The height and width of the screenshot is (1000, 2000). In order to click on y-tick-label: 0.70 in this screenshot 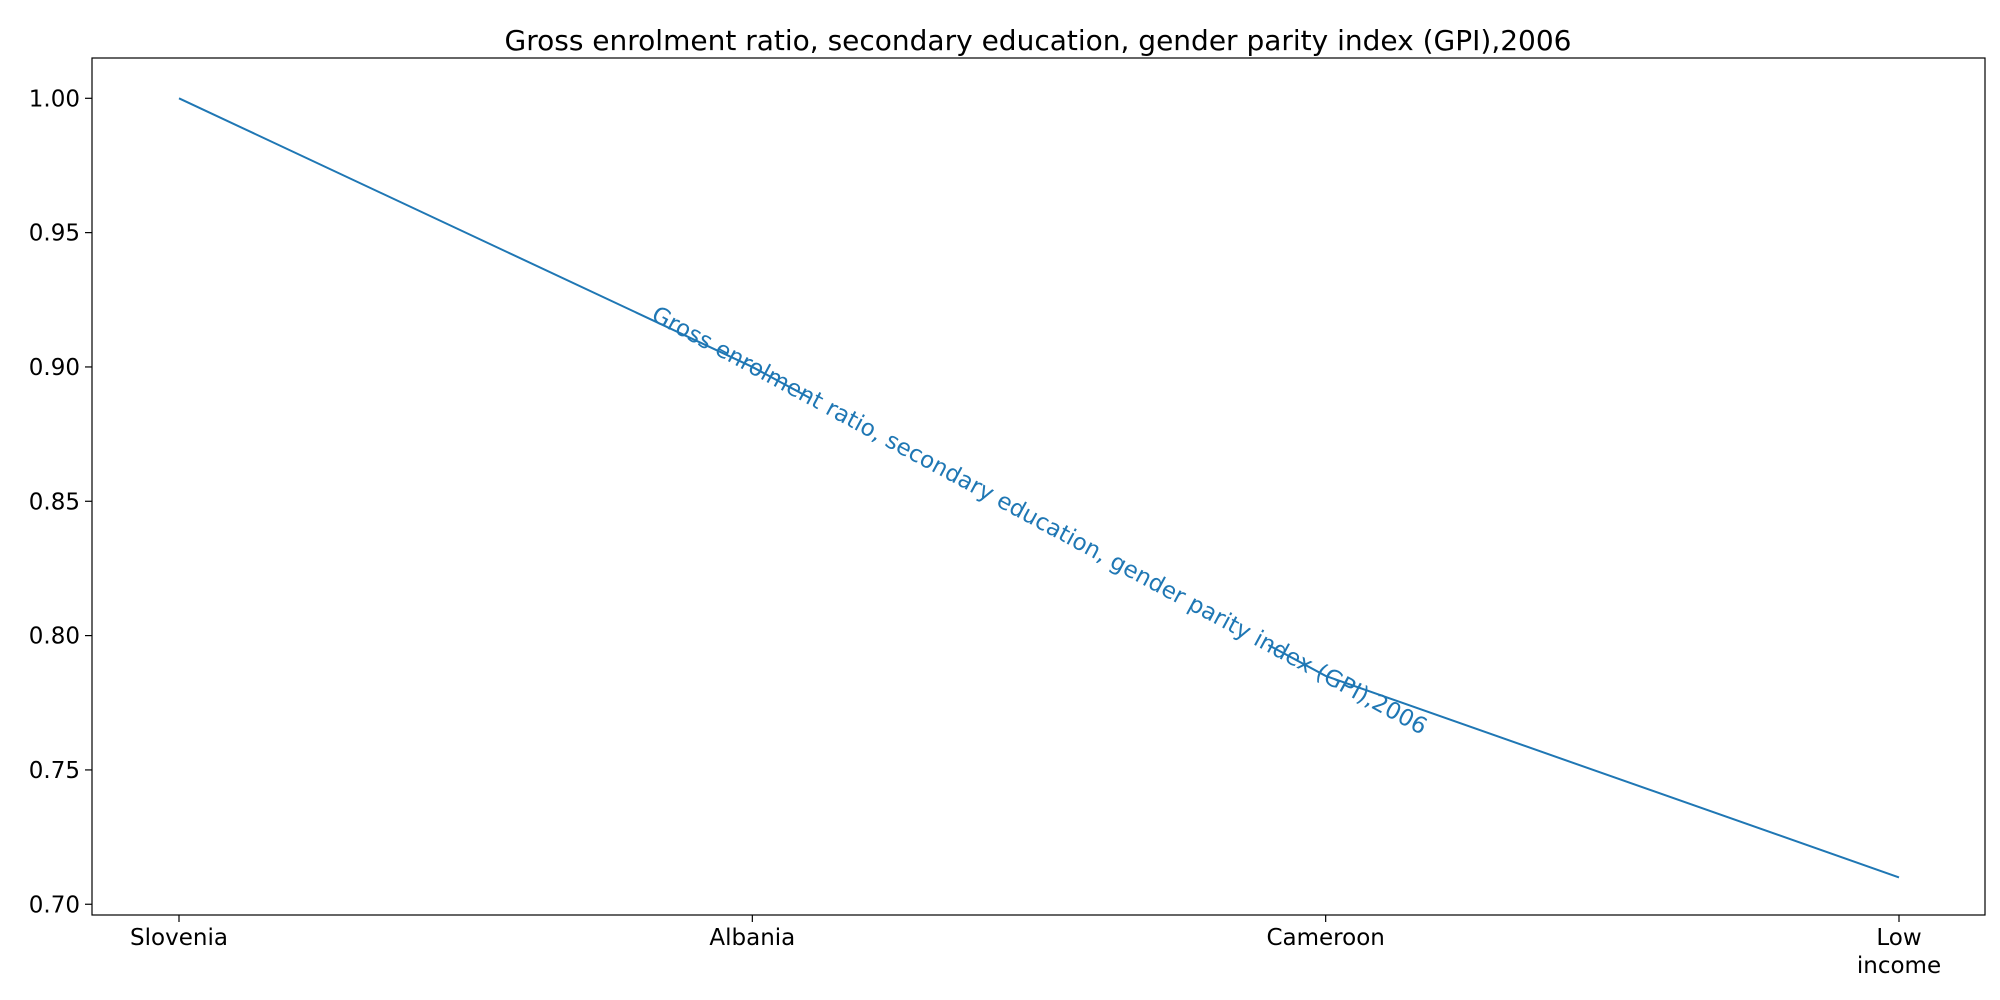, I will do `click(54, 905)`.